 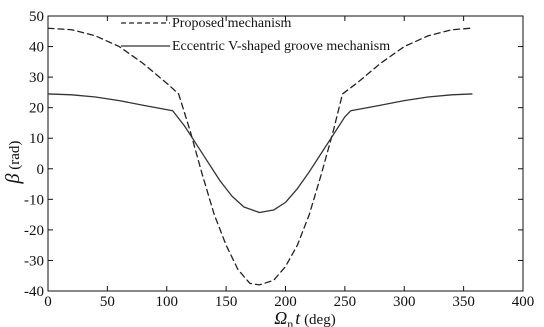 What do you see at coordinates (41, 170) in the screenshot?
I see `y-tick-label: 0` at bounding box center [41, 170].